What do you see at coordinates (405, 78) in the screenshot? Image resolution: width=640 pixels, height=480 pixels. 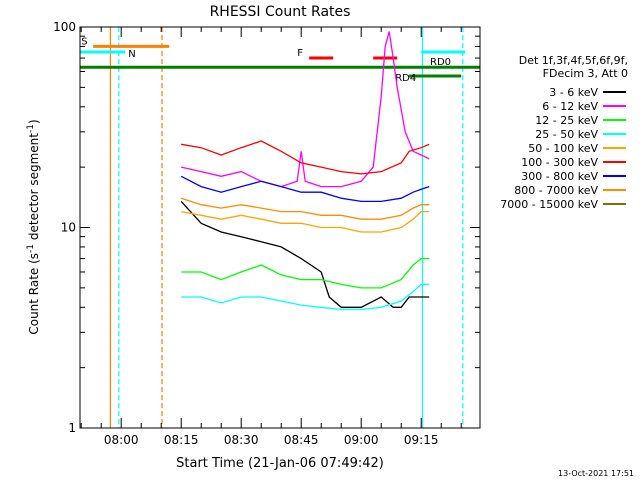 I see `state-bar-label: RD4` at bounding box center [405, 78].